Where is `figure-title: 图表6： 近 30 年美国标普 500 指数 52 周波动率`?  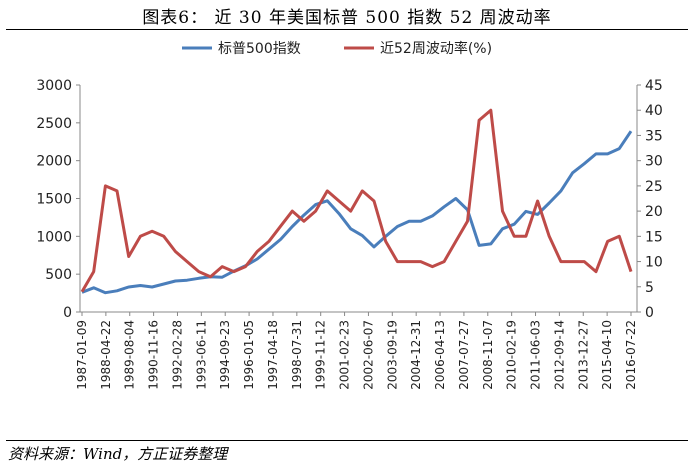
figure-title: 图表6： 近 30 年美国标普 500 指数 52 周波动率 is located at coordinates (347, 18).